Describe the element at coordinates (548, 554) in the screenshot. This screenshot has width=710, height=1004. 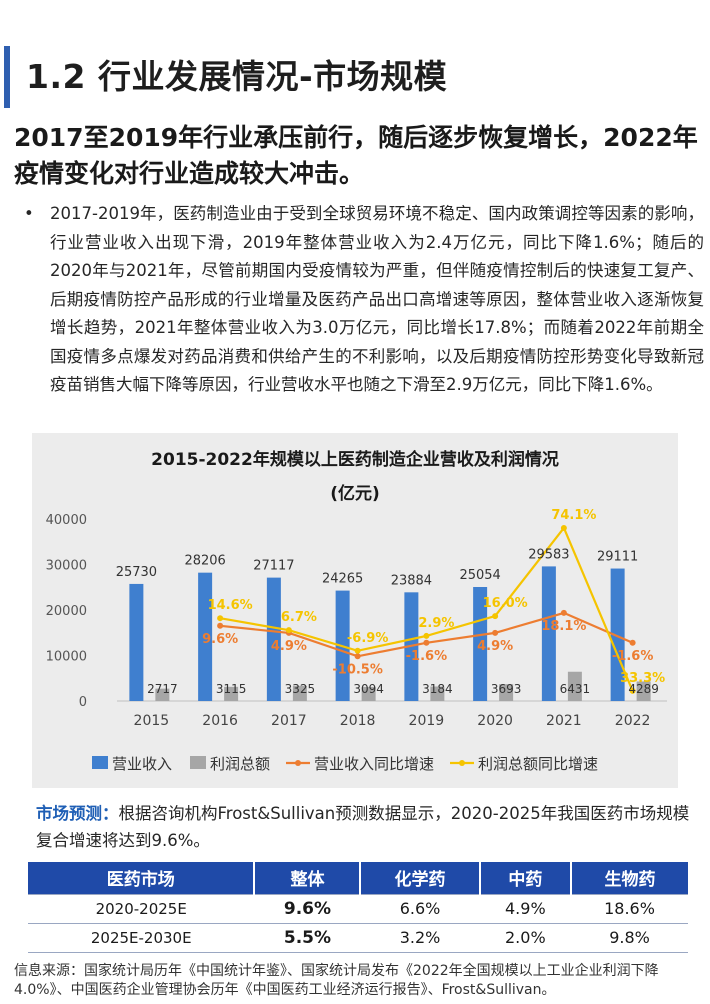
I see `revenue-value-label: 29583` at that location.